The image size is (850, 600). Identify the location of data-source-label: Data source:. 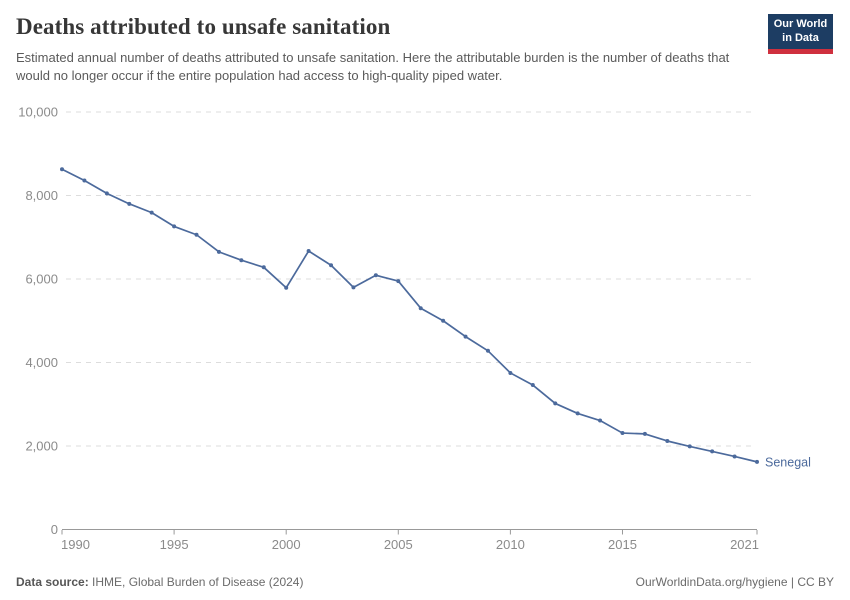
(52, 582).